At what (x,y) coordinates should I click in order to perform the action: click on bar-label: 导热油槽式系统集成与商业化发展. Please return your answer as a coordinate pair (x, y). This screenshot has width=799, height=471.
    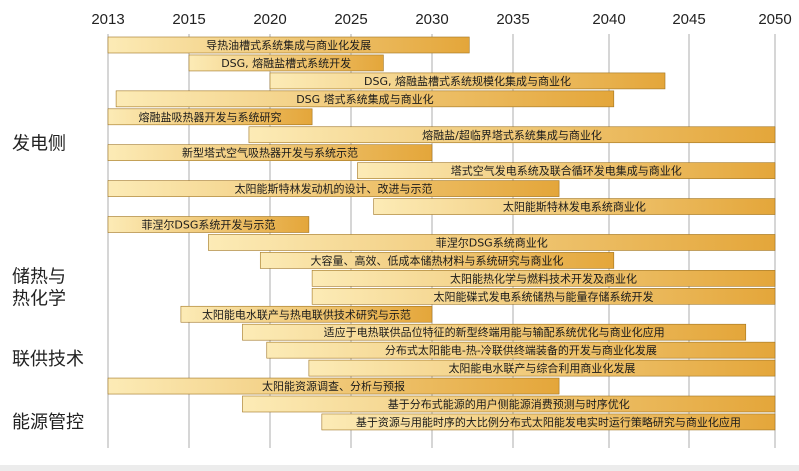
    Looking at the image, I should click on (288, 45).